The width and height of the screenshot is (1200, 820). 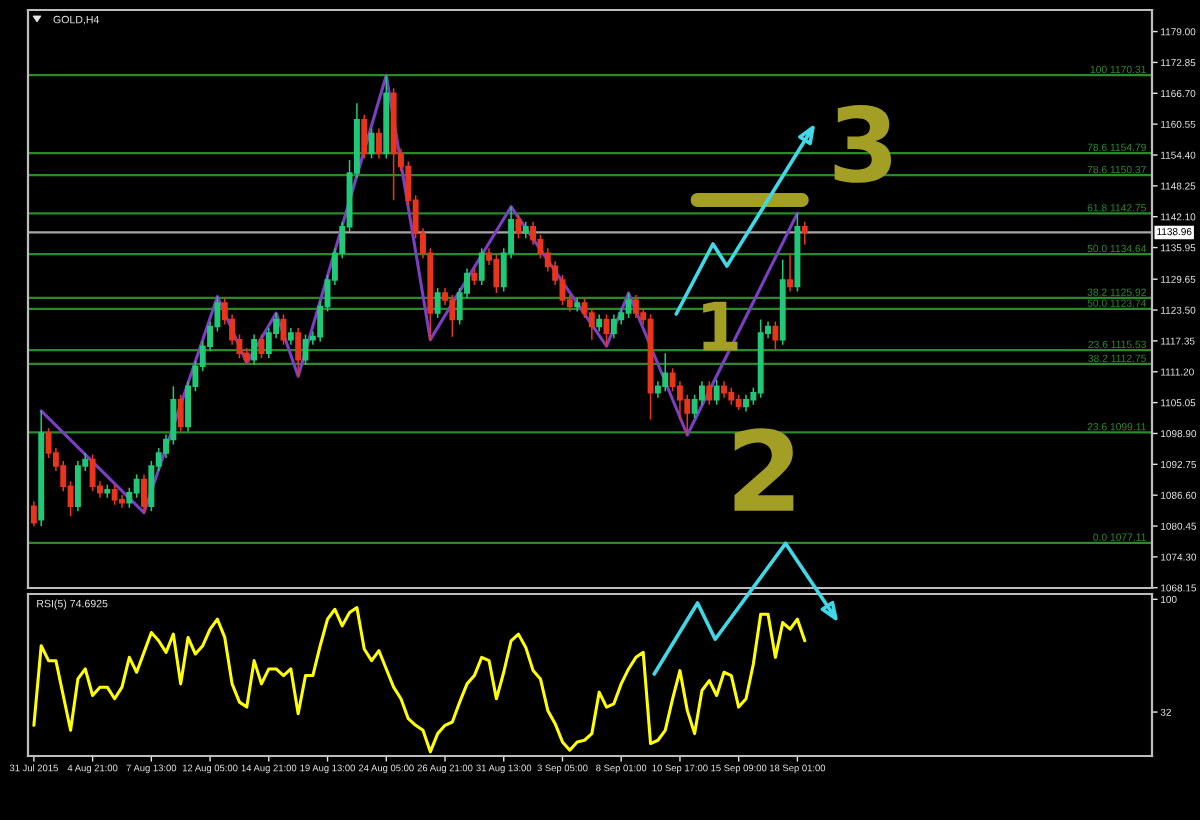 What do you see at coordinates (419, 680) in the screenshot?
I see `line-series` at bounding box center [419, 680].